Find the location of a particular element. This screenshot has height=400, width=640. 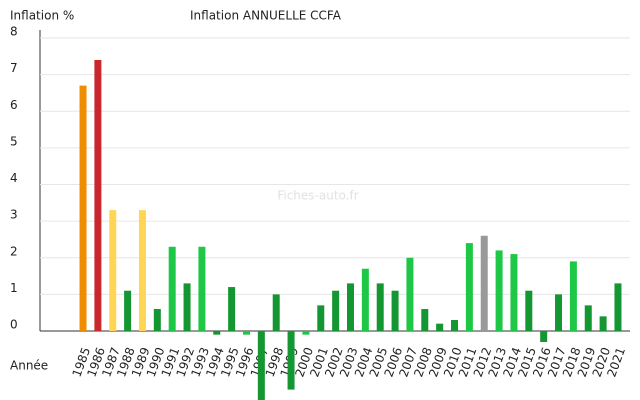

y-tick-label: 0 is located at coordinates (14, 325).